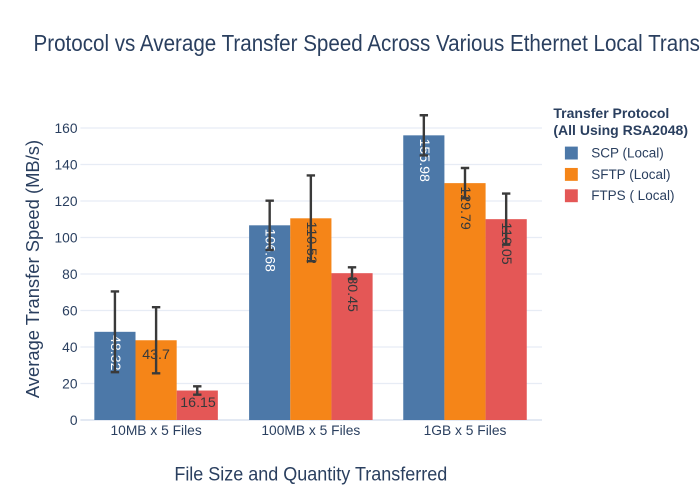 This screenshot has width=700, height=500. I want to click on svg-text: SFTP (Local), so click(630, 174).